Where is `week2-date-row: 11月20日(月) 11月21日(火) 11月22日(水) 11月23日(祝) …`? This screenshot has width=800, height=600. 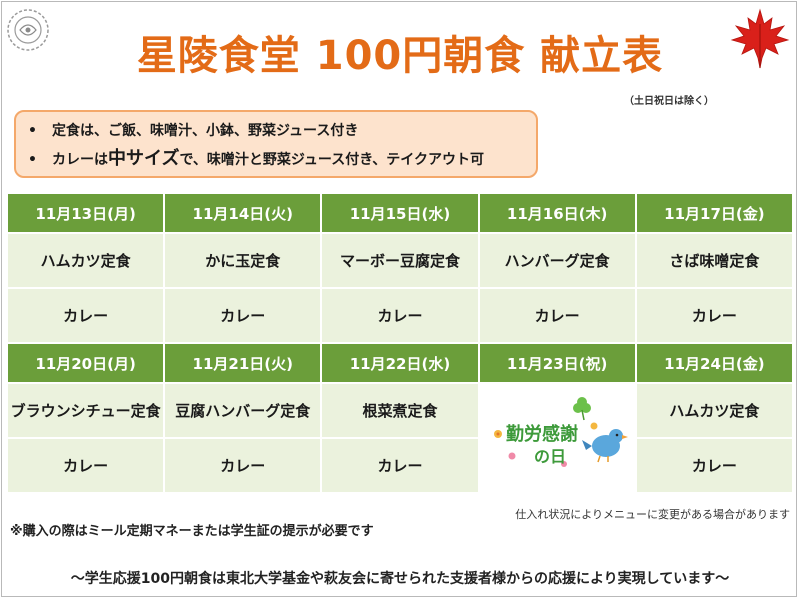
week2-date-row: 11月20日(月) 11月21日(火) 11月22日(水) 11月23日(祝) … is located at coordinates (400, 363).